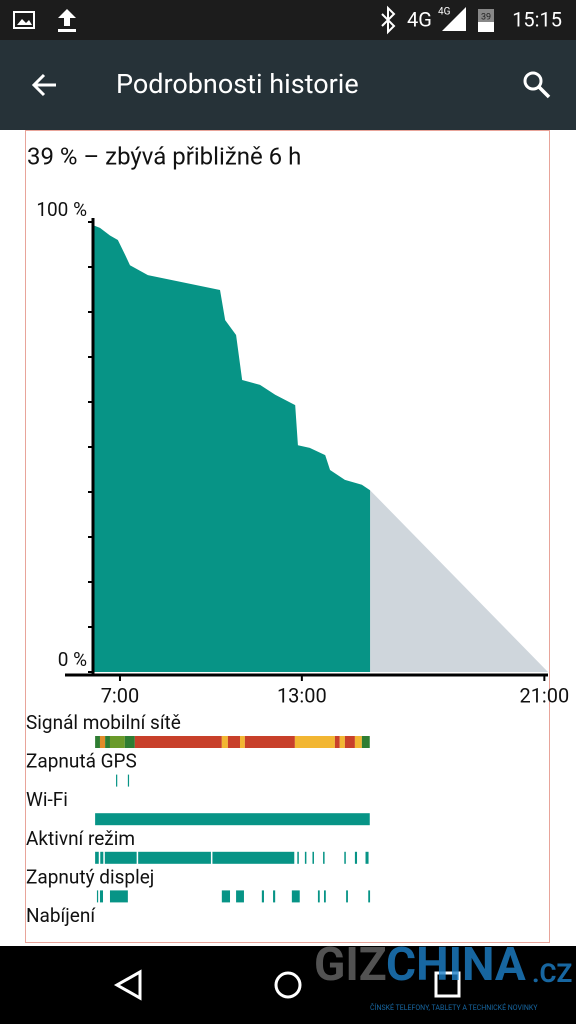  Describe the element at coordinates (454, 19) in the screenshot. I see `signal-icon` at that location.